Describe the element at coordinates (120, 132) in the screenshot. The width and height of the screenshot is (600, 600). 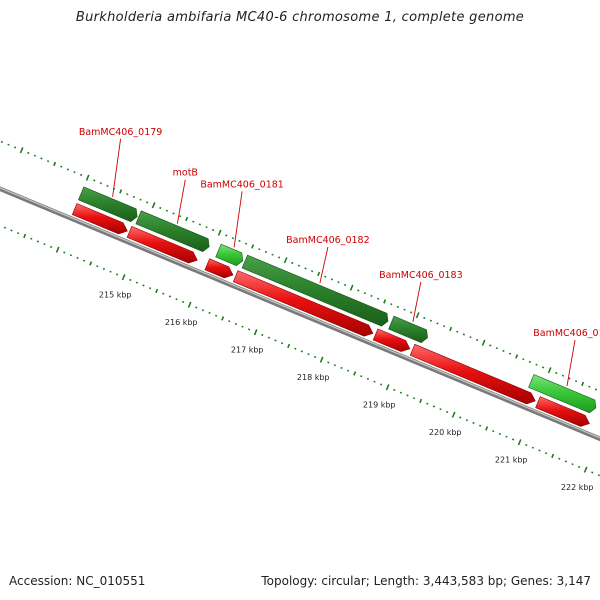
I see `gene-label: BamMC406_0179` at that location.